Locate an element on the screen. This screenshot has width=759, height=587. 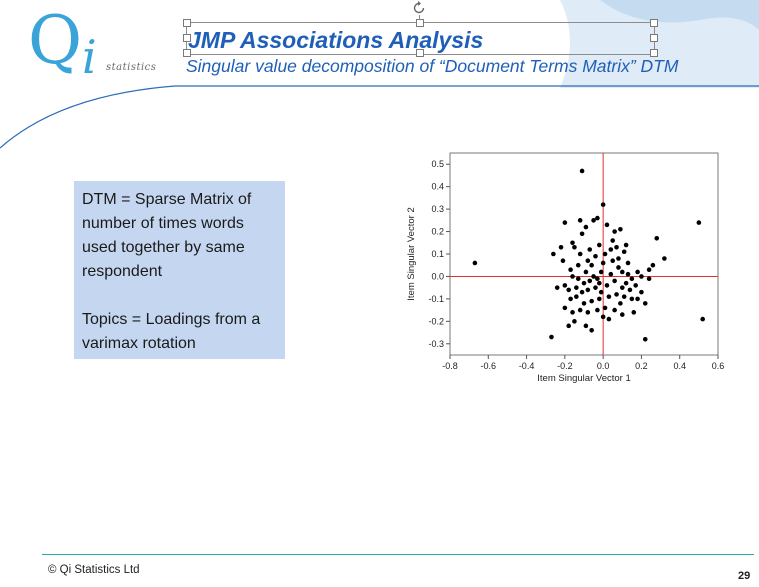
page-number: 29 is located at coordinates (744, 576).